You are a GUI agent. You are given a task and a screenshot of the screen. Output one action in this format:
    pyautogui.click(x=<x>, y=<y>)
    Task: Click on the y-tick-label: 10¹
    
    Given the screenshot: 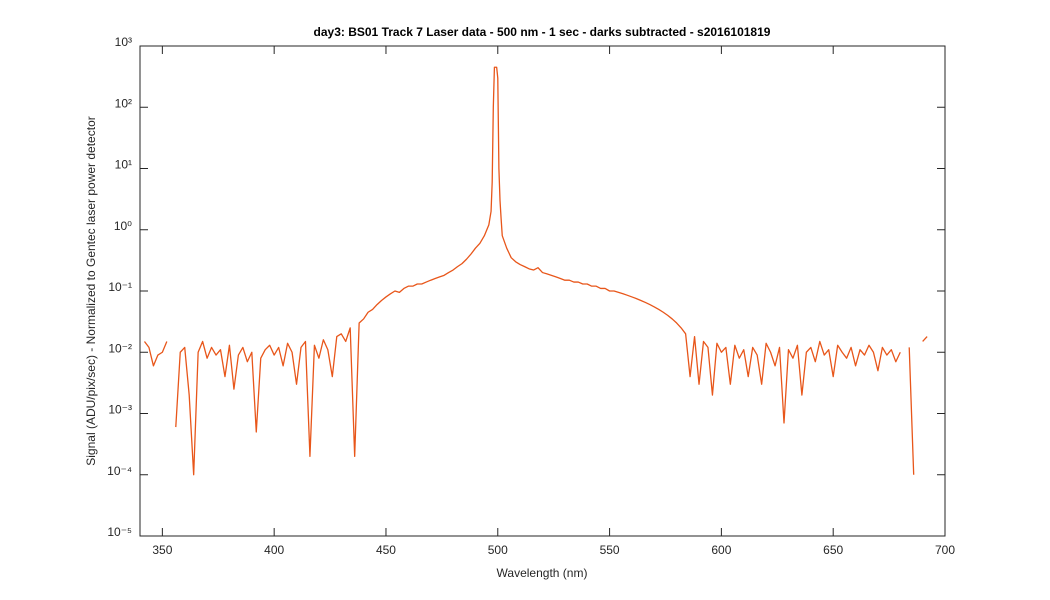 What is the action you would take?
    pyautogui.click(x=123, y=165)
    